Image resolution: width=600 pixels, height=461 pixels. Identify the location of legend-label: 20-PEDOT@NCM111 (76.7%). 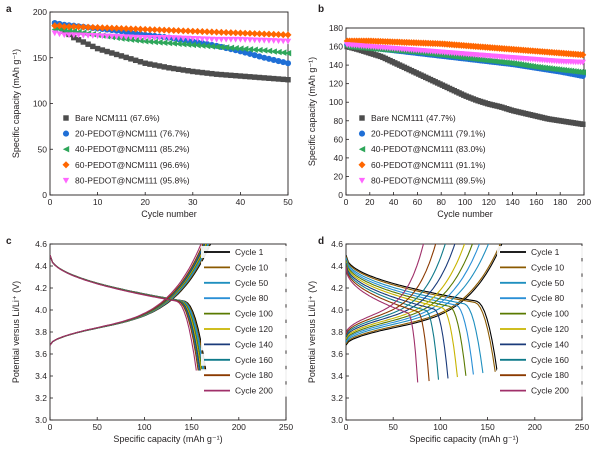
(132, 134).